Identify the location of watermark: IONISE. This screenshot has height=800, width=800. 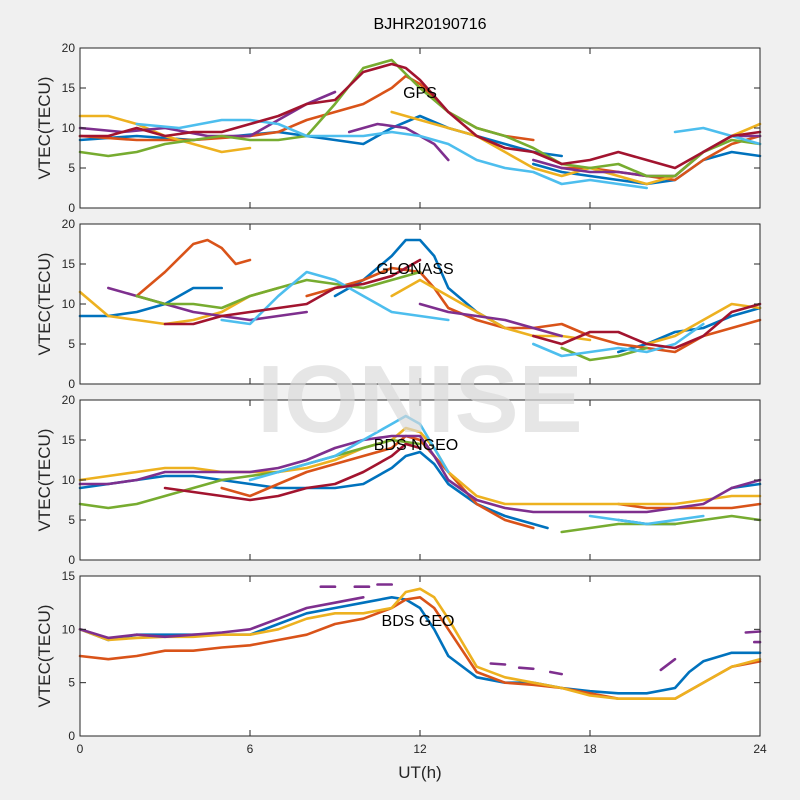
(419, 399).